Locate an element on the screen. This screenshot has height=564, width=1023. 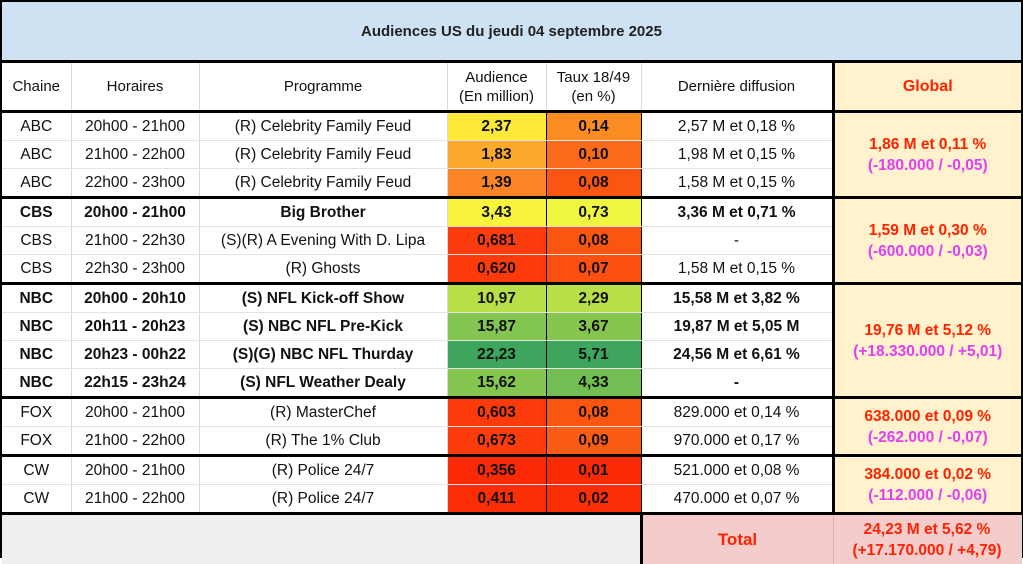
cell-horaires: 21h00 - 22h30 is located at coordinates (135, 241).